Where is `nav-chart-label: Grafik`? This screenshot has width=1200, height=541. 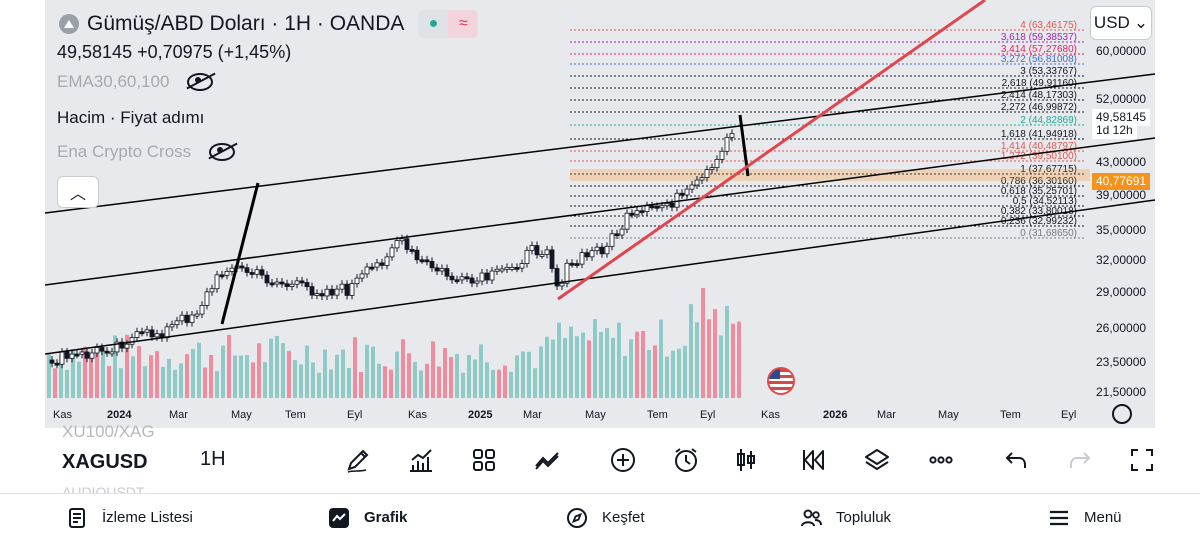
nav-chart-label: Grafik is located at coordinates (386, 517).